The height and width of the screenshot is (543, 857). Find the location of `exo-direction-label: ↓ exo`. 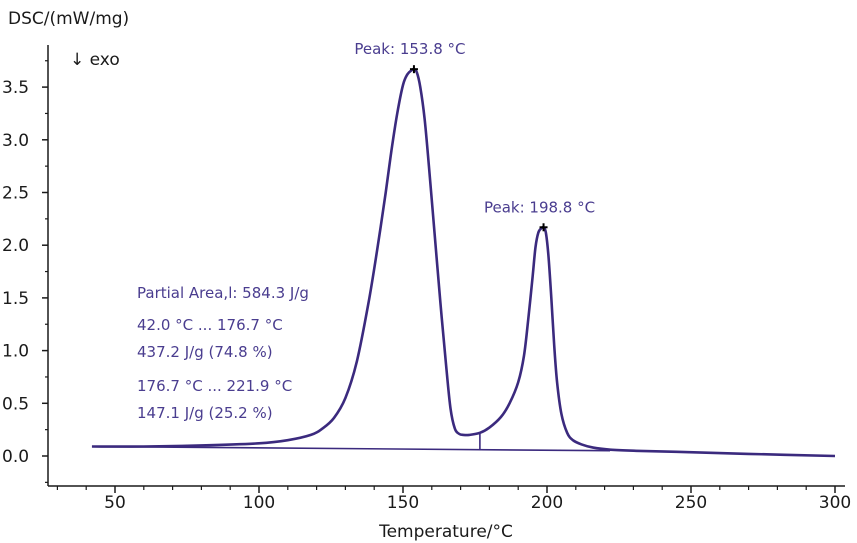

exo-direction-label: ↓ exo is located at coordinates (95, 60).